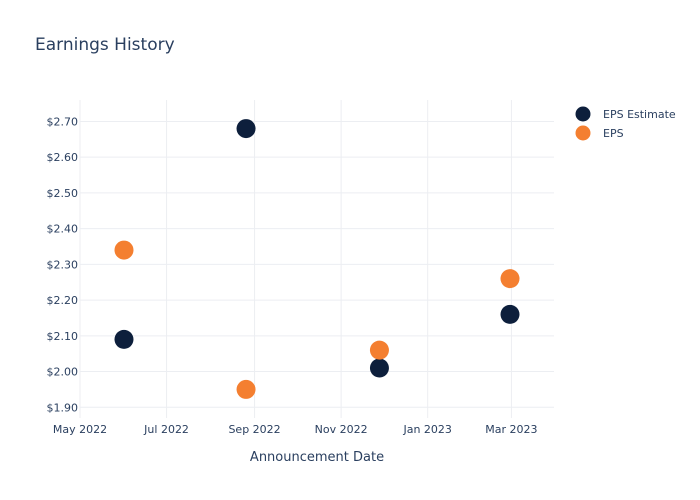 The width and height of the screenshot is (700, 500). I want to click on y-tick-label: $2.70, so click(63, 121).